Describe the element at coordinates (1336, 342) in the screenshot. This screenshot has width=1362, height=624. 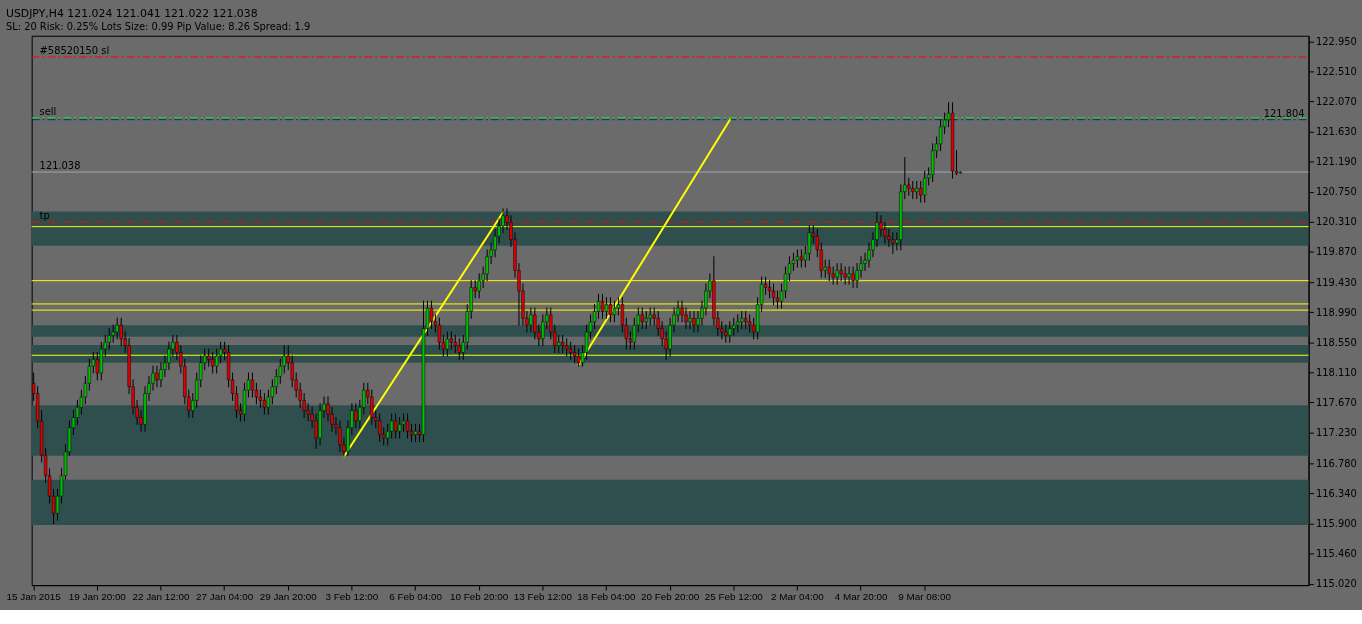
I see `y-tick-label: 118.550` at that location.